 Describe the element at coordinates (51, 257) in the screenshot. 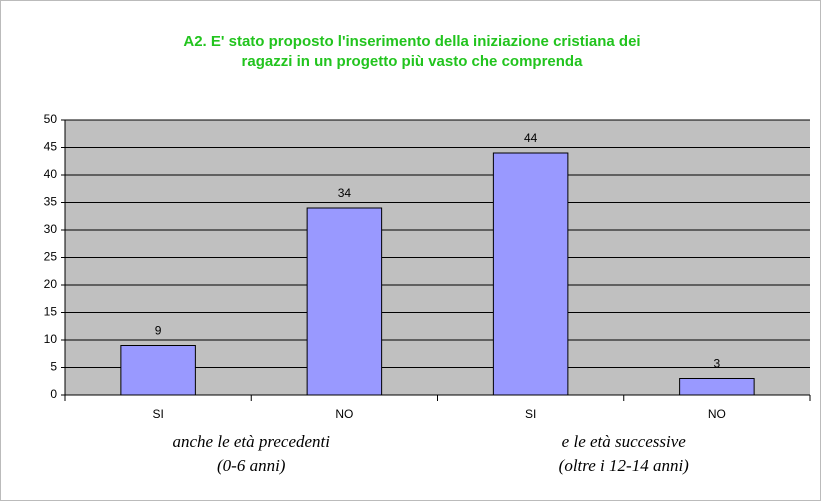

I see `y-tick-label: 25` at that location.